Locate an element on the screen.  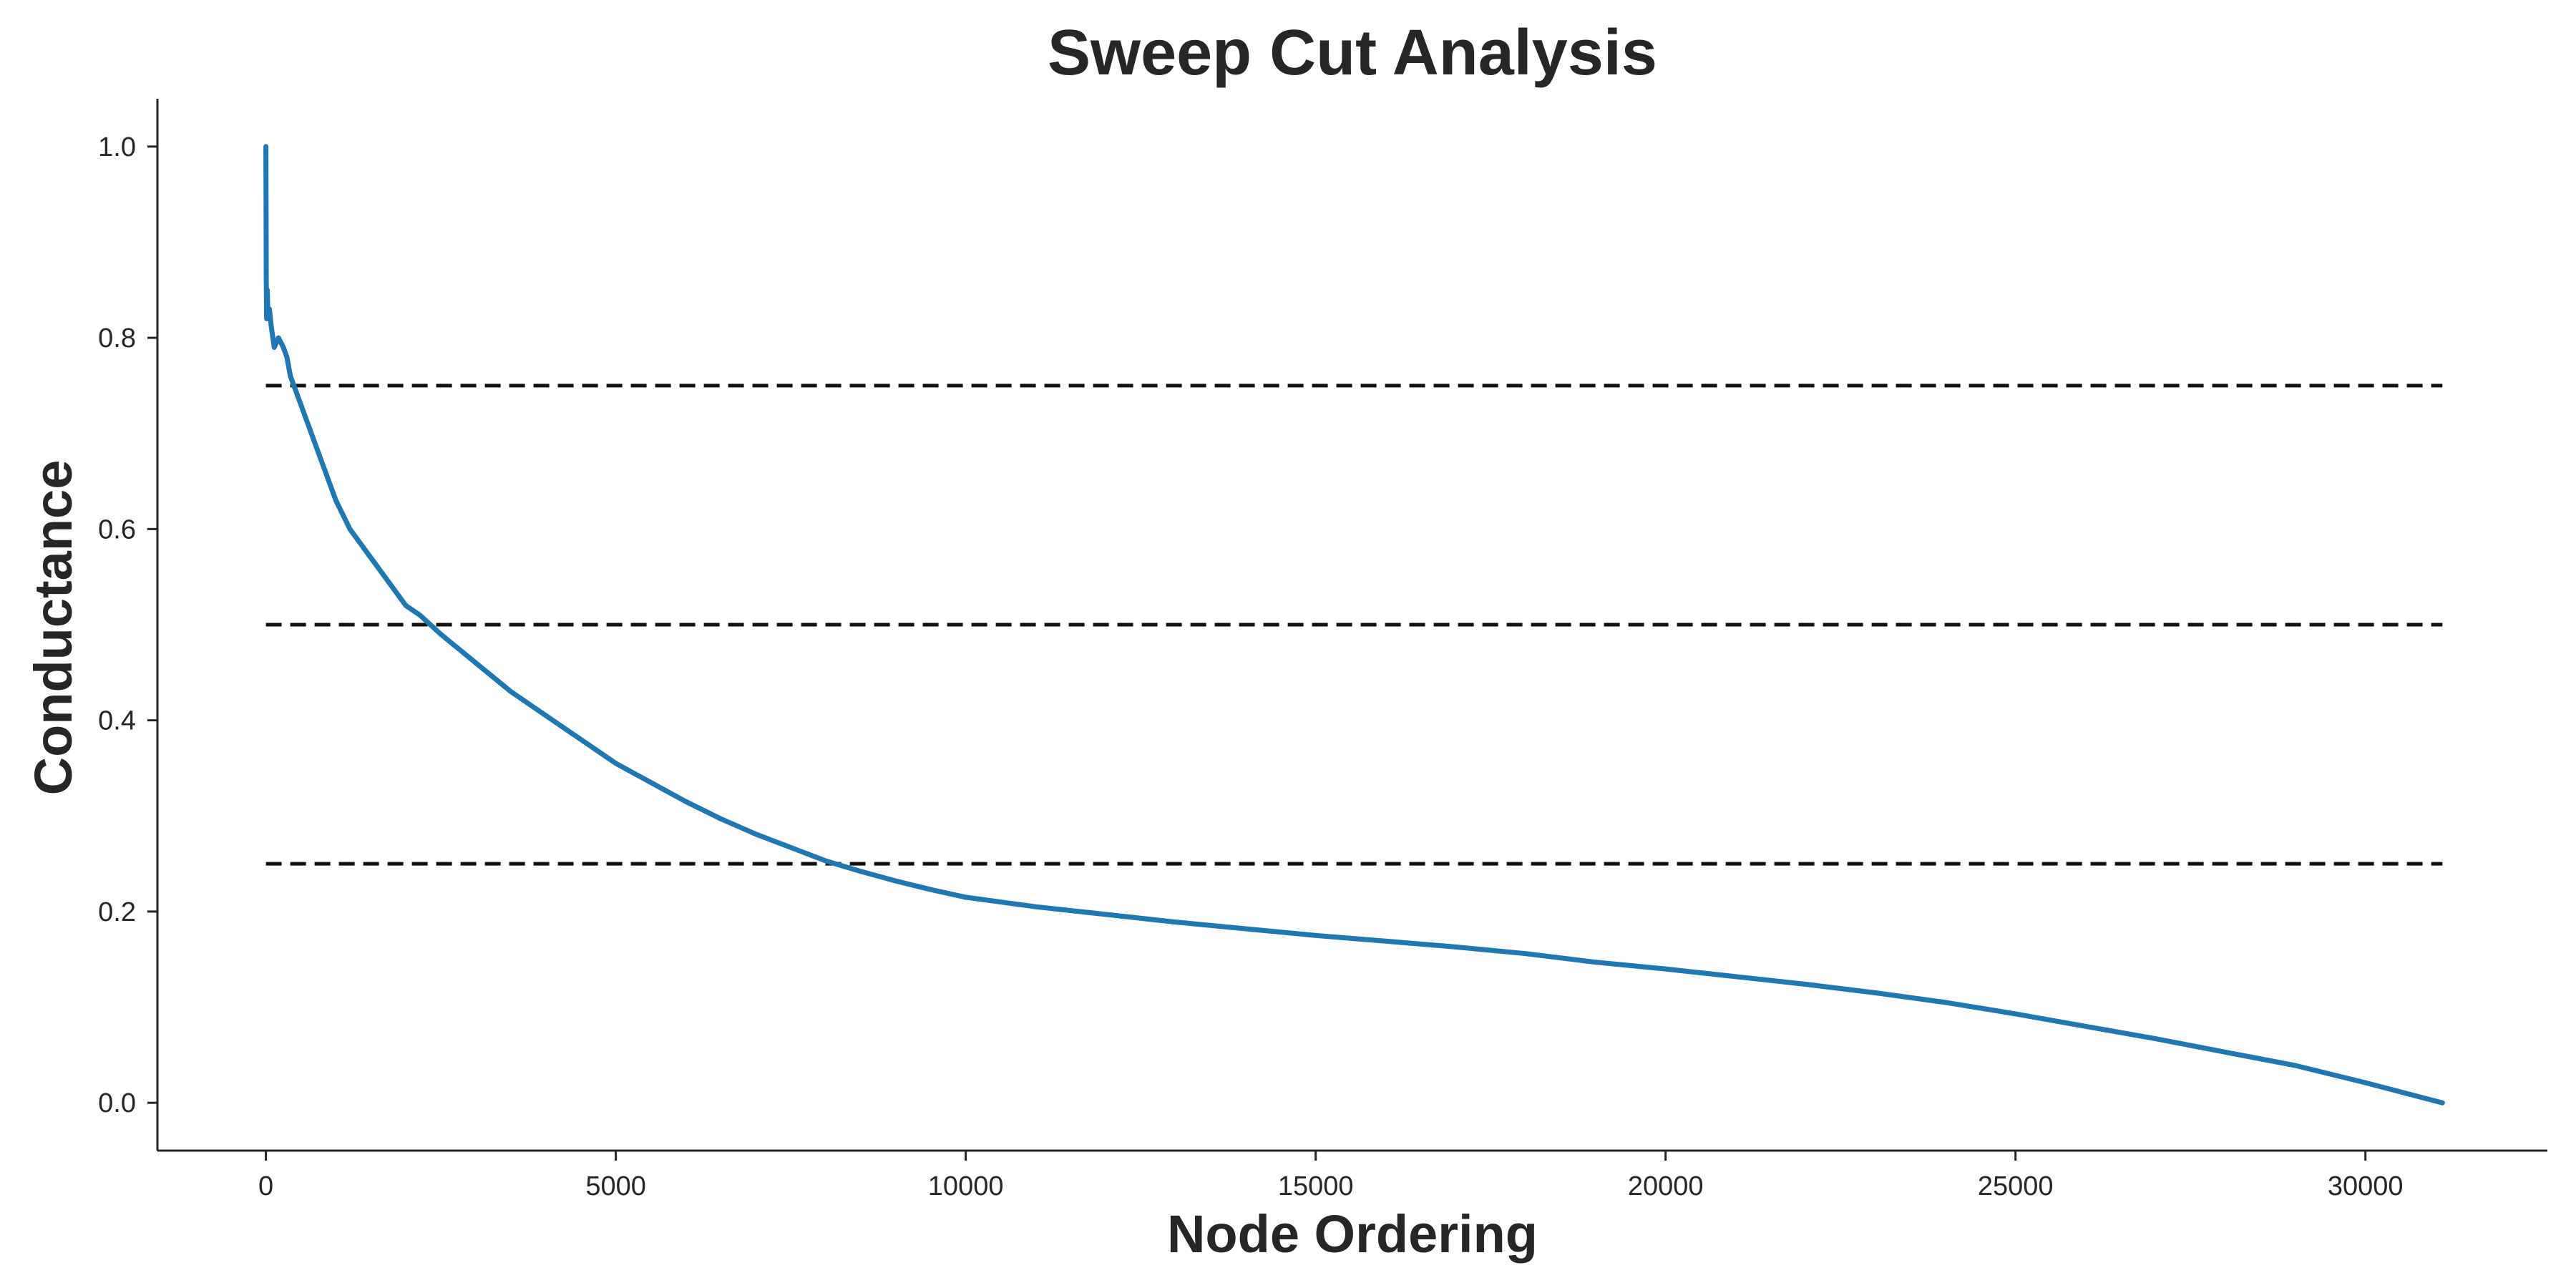
x-tick-label: 25000 is located at coordinates (2016, 1186).